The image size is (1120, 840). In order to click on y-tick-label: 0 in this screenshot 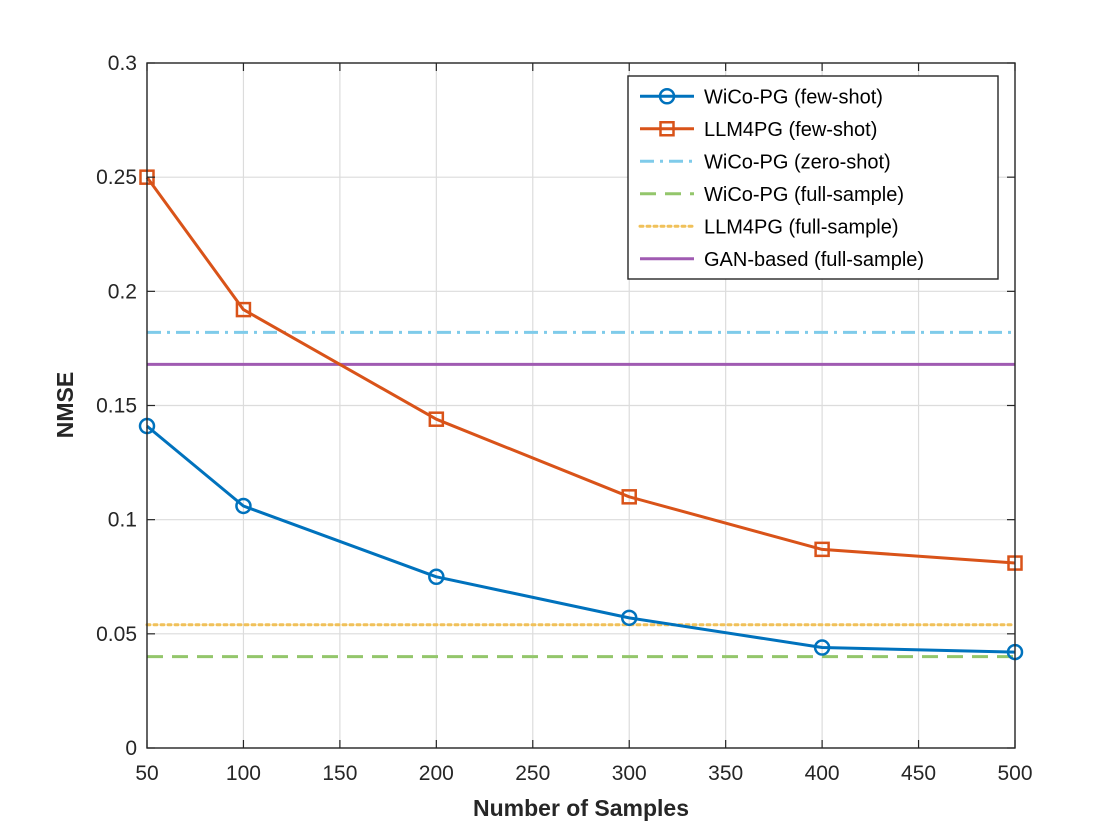, I will do `click(131, 748)`.